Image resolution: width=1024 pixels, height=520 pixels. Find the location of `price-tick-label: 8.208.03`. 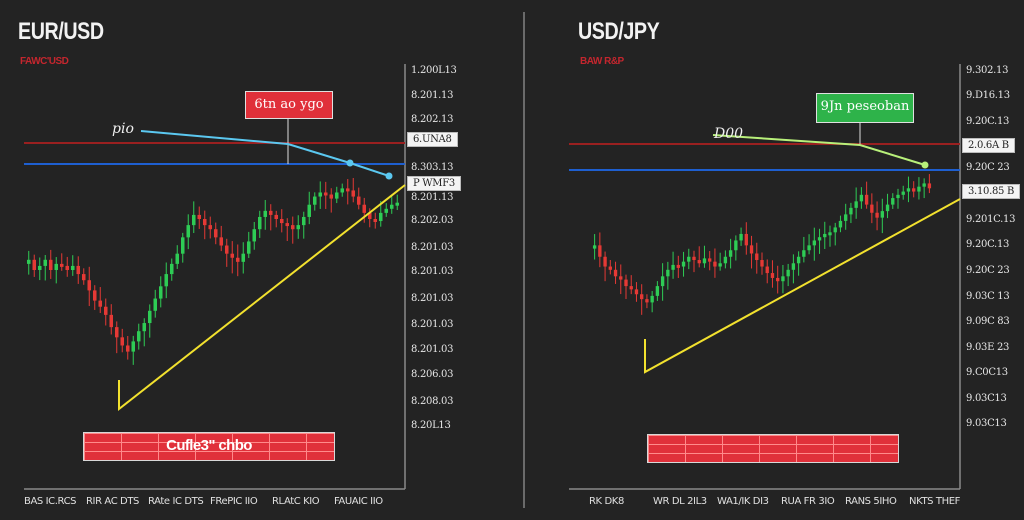

price-tick-label: 8.208.03 is located at coordinates (432, 401).